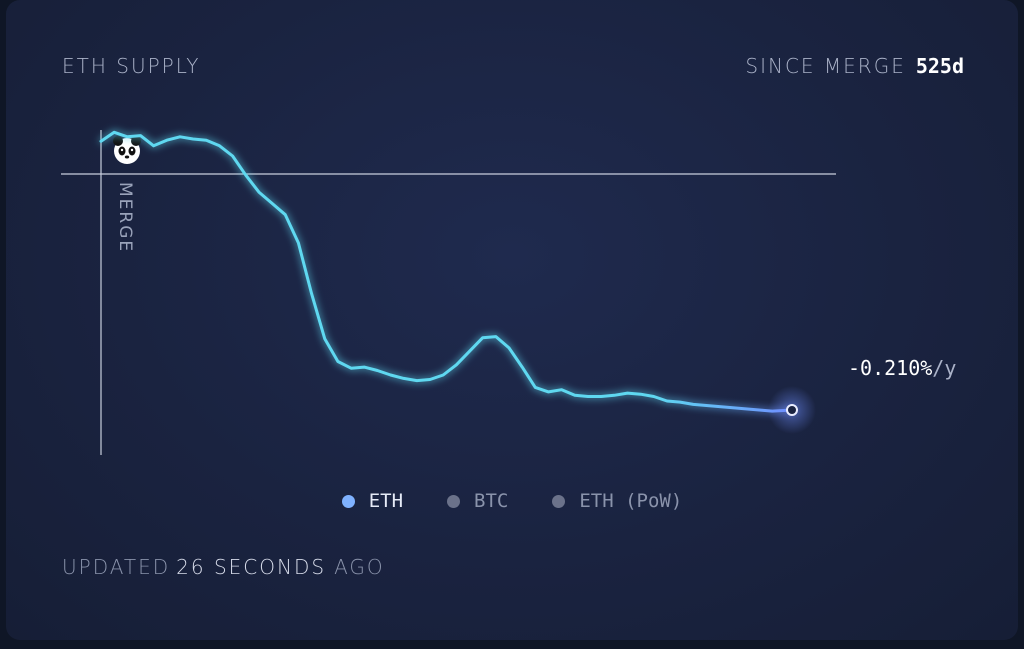 This screenshot has width=1024, height=649. I want to click on legend-dot-eth-pow, so click(559, 501).